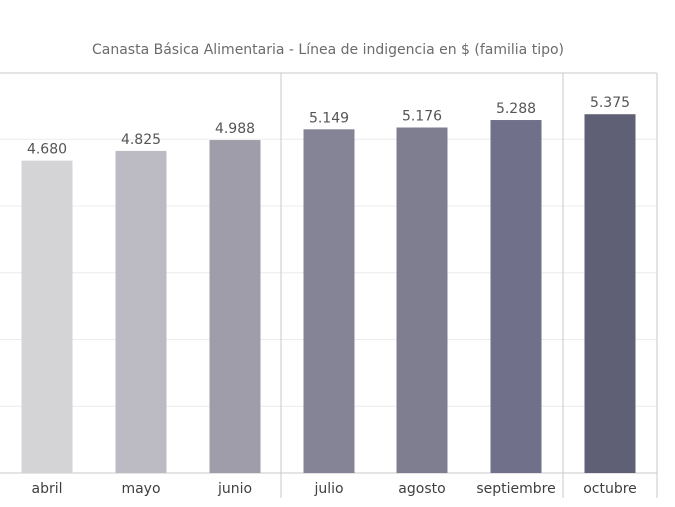  What do you see at coordinates (46, 489) in the screenshot?
I see `x-tick-label: abril` at bounding box center [46, 489].